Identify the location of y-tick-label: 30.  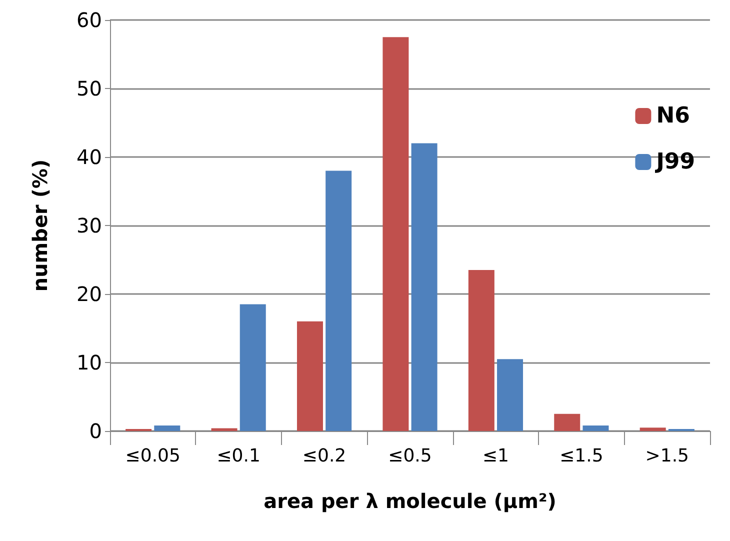
(89, 226).